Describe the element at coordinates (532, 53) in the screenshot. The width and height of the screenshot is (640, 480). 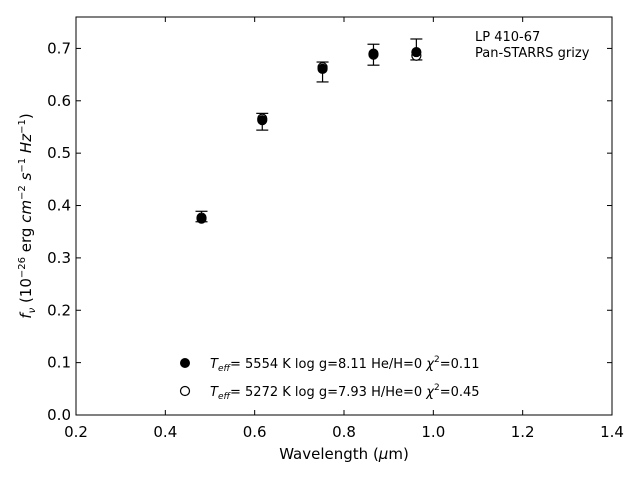
I see `annotation-survey: Pan-STARRS grizy` at that location.